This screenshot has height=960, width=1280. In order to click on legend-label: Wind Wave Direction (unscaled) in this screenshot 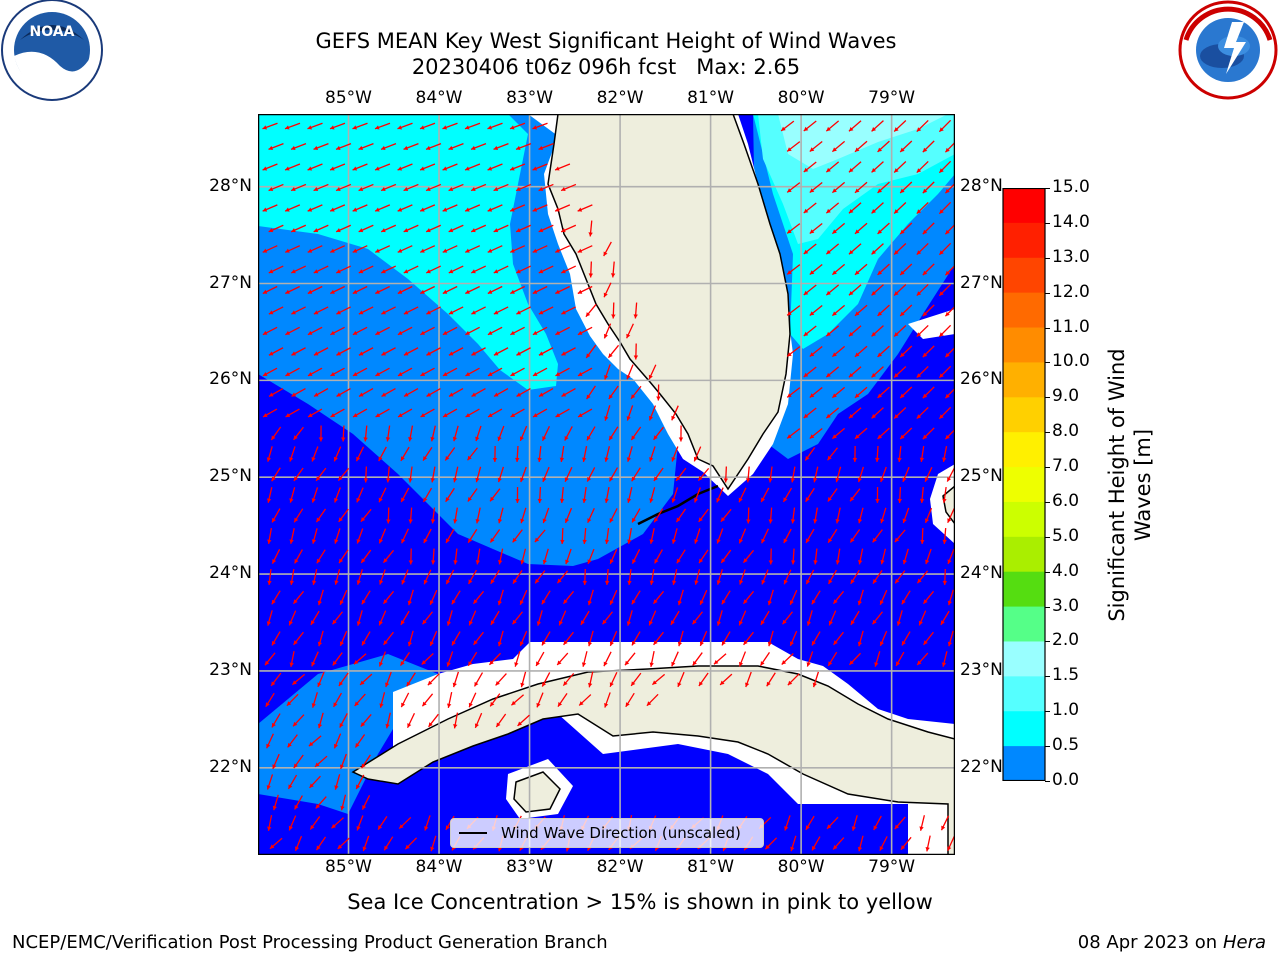, I will do `click(621, 833)`.